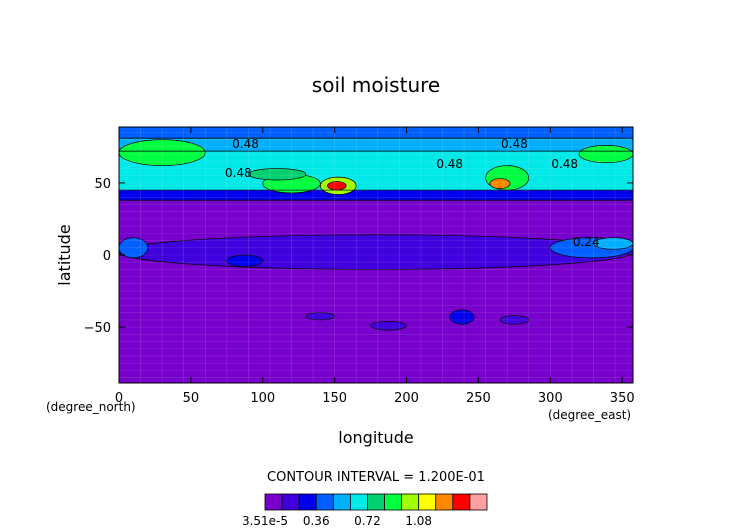  I want to click on x-tick-label: 150, so click(334, 398).